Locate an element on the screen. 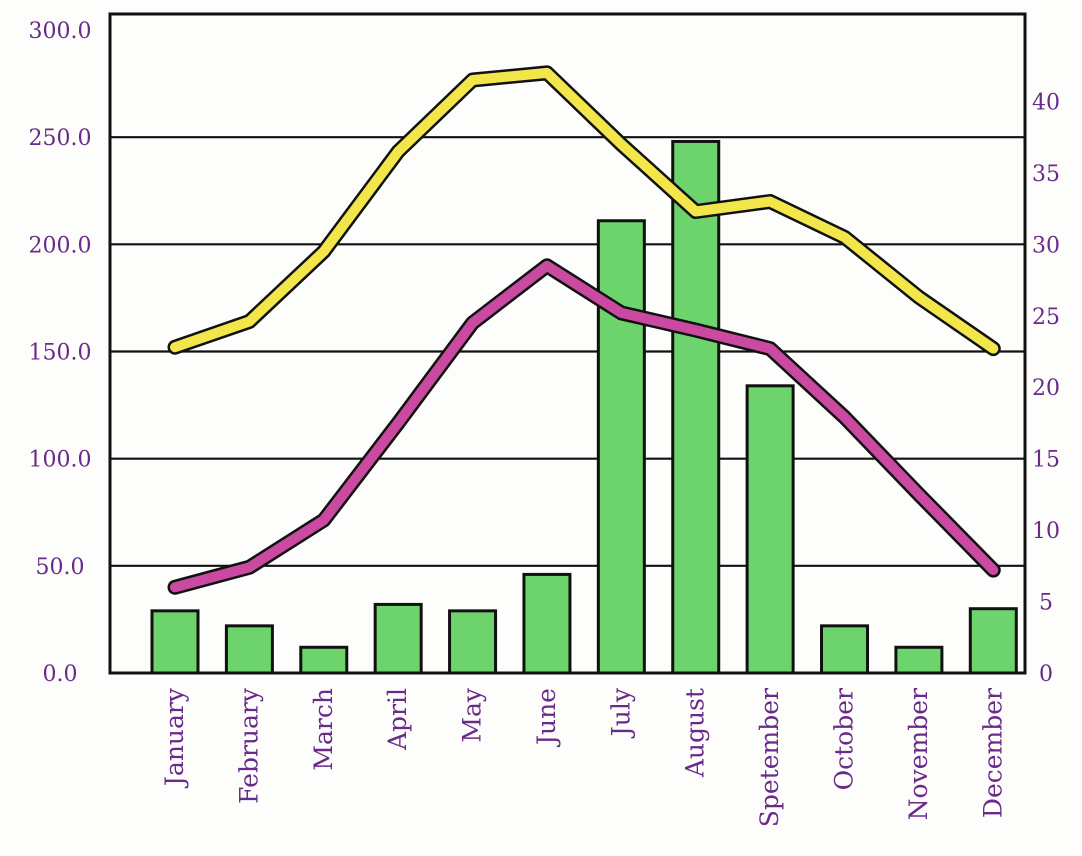 This screenshot has width=1082, height=856. month-label: January is located at coordinates (174, 738).